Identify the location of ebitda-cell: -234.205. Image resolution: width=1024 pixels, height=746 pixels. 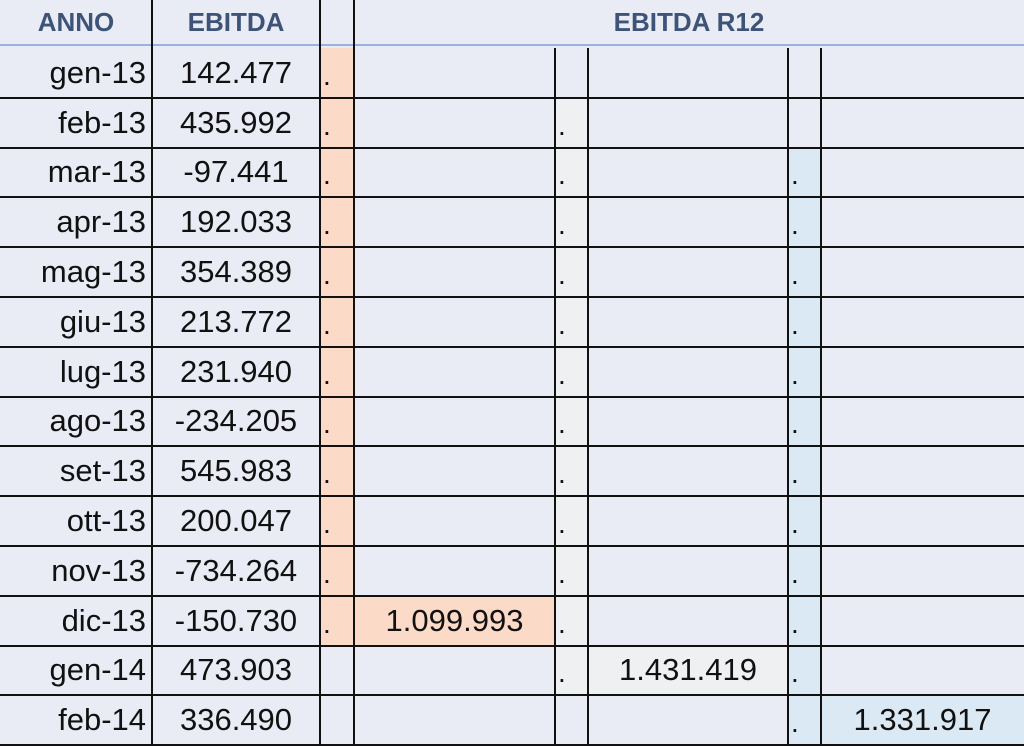
(236, 421).